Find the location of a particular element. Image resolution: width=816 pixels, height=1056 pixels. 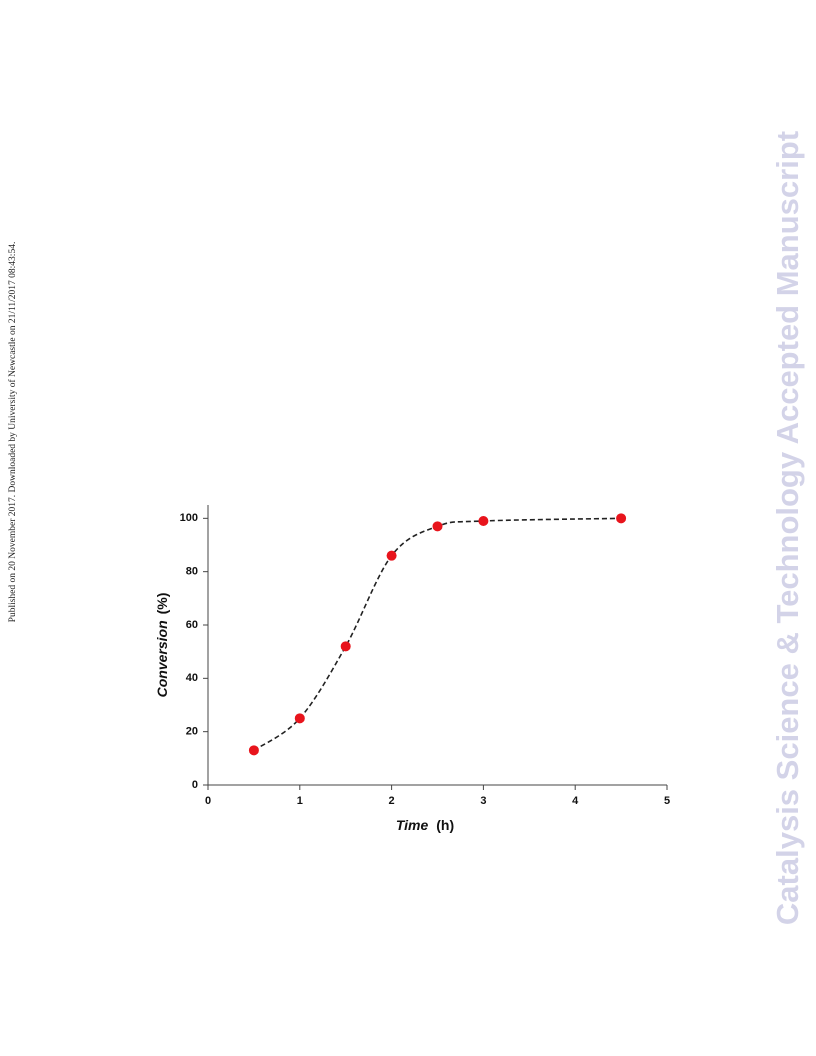

x-tick-label: 3 is located at coordinates (483, 801).